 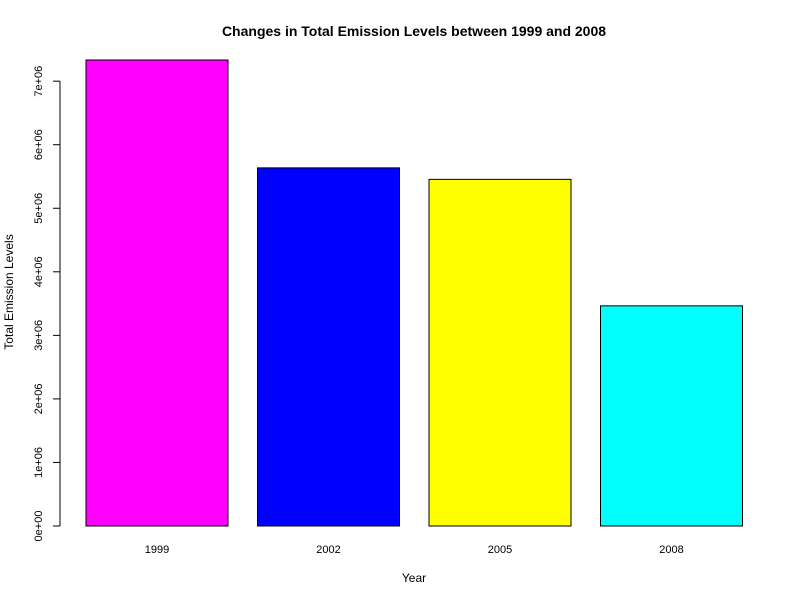 I want to click on y-tick-label: 3e+06, so click(x=39, y=335).